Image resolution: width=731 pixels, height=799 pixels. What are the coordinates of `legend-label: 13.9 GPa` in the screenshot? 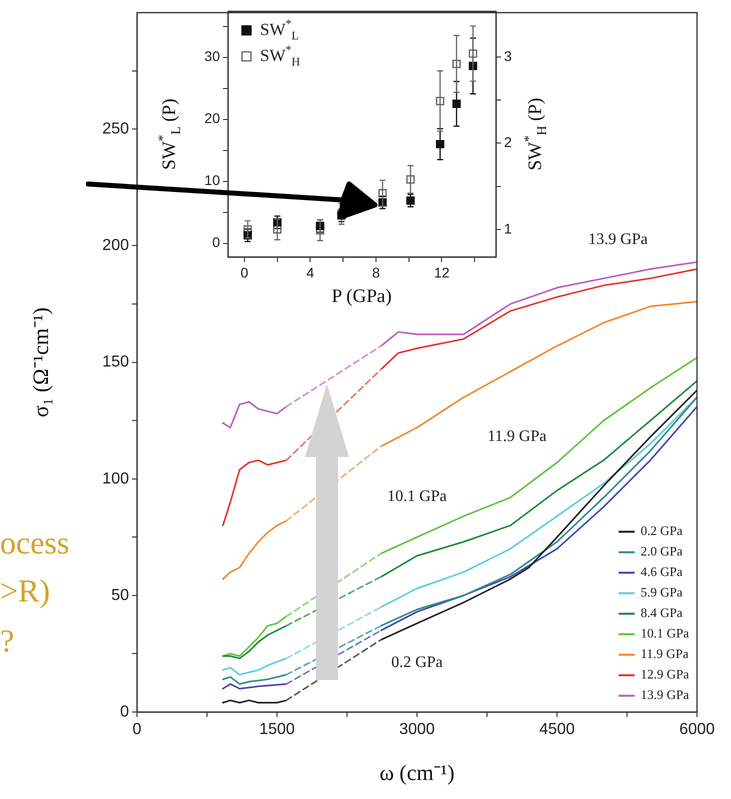 It's located at (665, 694).